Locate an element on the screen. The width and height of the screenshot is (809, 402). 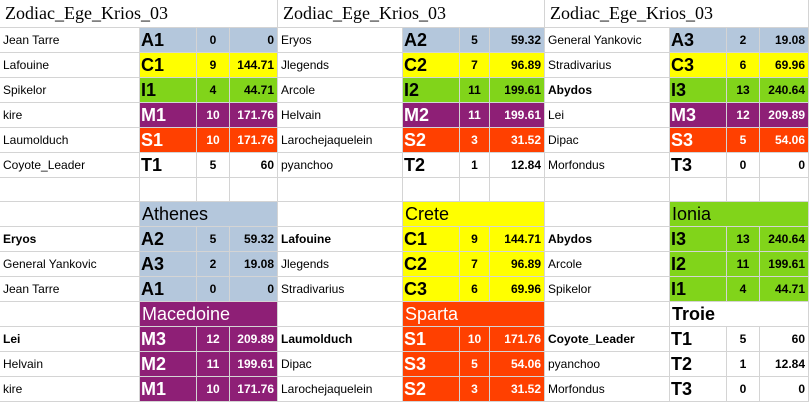
unit-code: S1 is located at coordinates (168, 140).